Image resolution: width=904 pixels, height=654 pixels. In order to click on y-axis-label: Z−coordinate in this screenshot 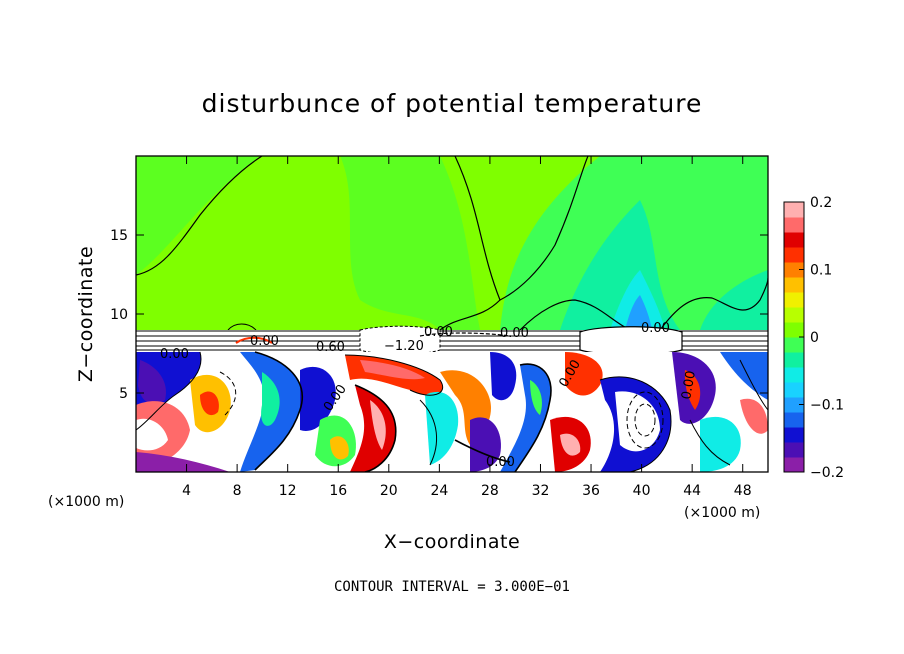, I will do `click(86, 314)`.